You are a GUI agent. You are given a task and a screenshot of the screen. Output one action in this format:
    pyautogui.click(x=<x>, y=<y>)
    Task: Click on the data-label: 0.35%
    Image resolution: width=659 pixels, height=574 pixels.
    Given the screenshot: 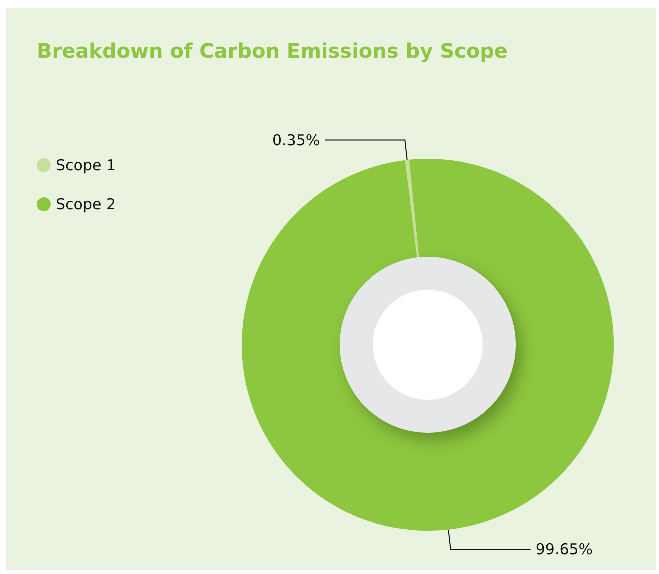 What is the action you would take?
    pyautogui.click(x=296, y=140)
    